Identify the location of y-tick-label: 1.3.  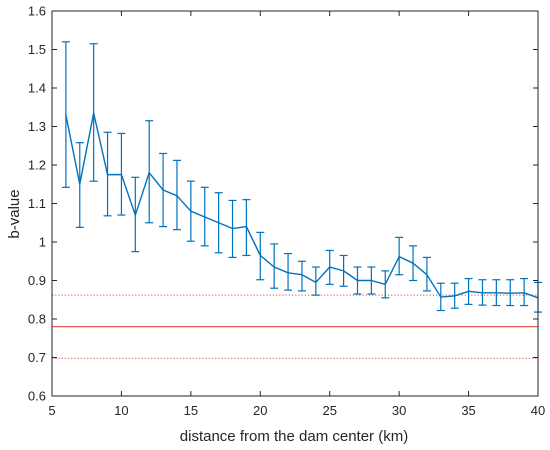
(37, 126).